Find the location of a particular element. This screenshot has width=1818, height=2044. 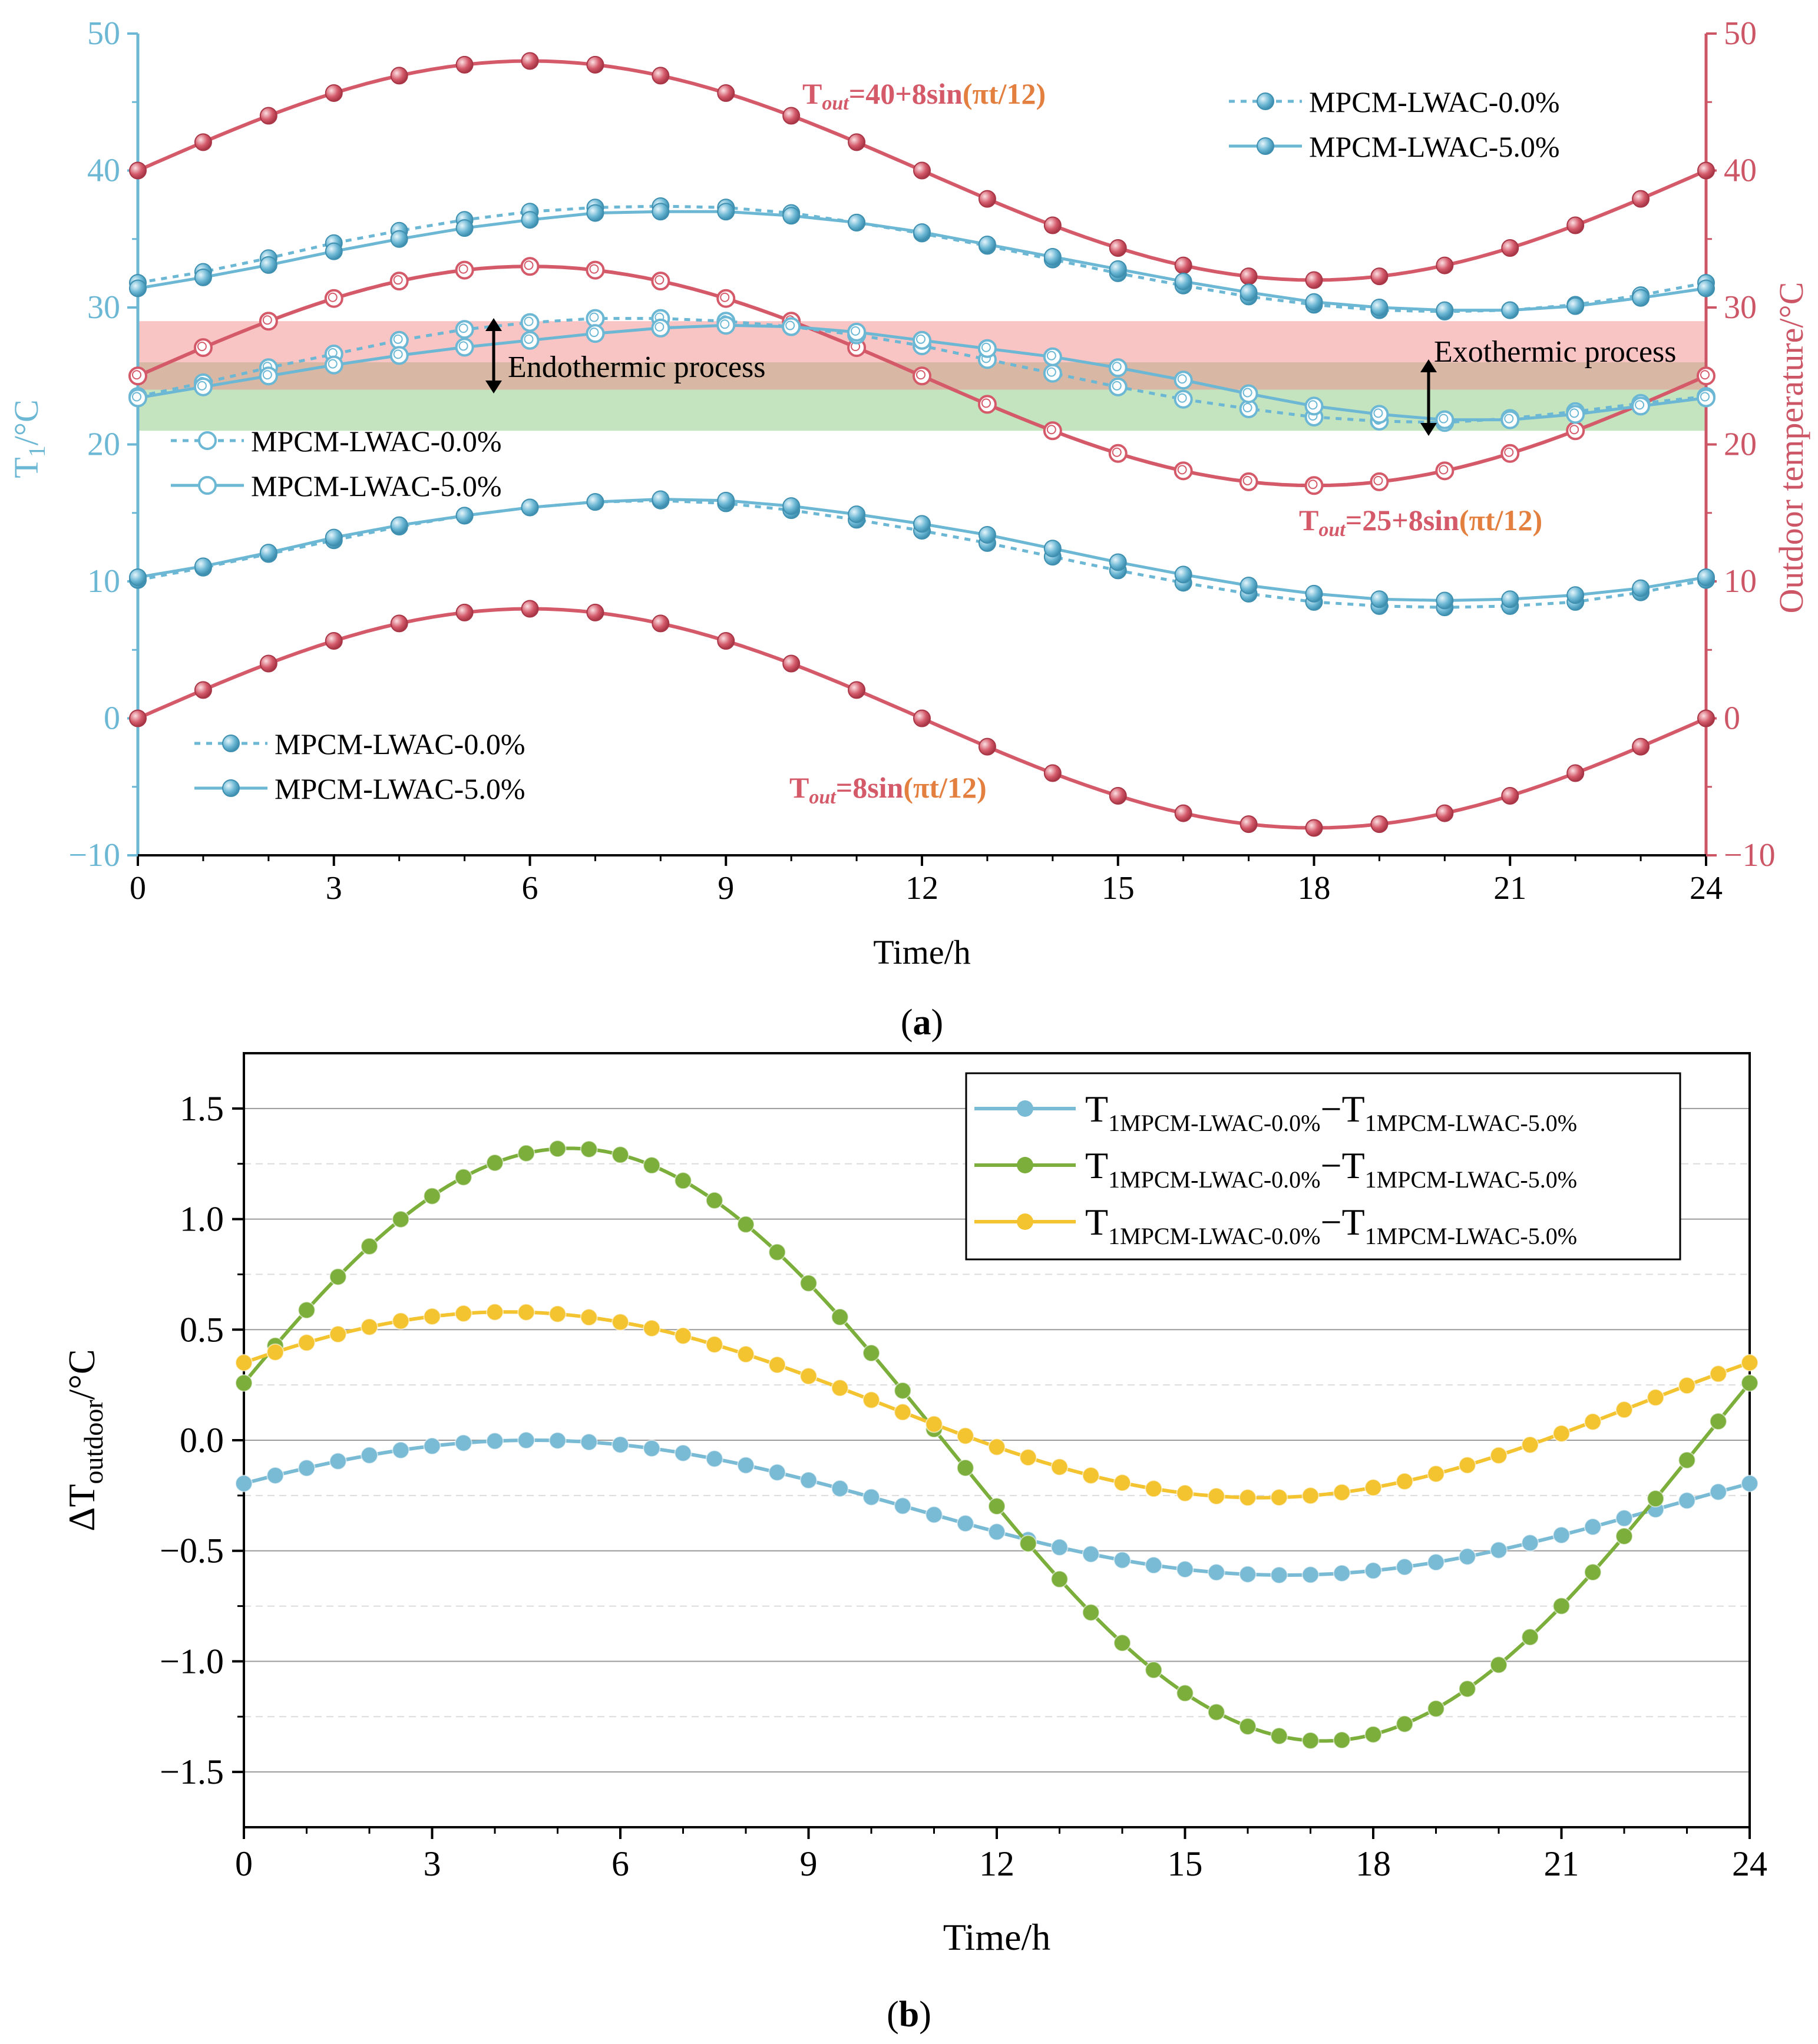

b-legend-frame is located at coordinates (1323, 1166).